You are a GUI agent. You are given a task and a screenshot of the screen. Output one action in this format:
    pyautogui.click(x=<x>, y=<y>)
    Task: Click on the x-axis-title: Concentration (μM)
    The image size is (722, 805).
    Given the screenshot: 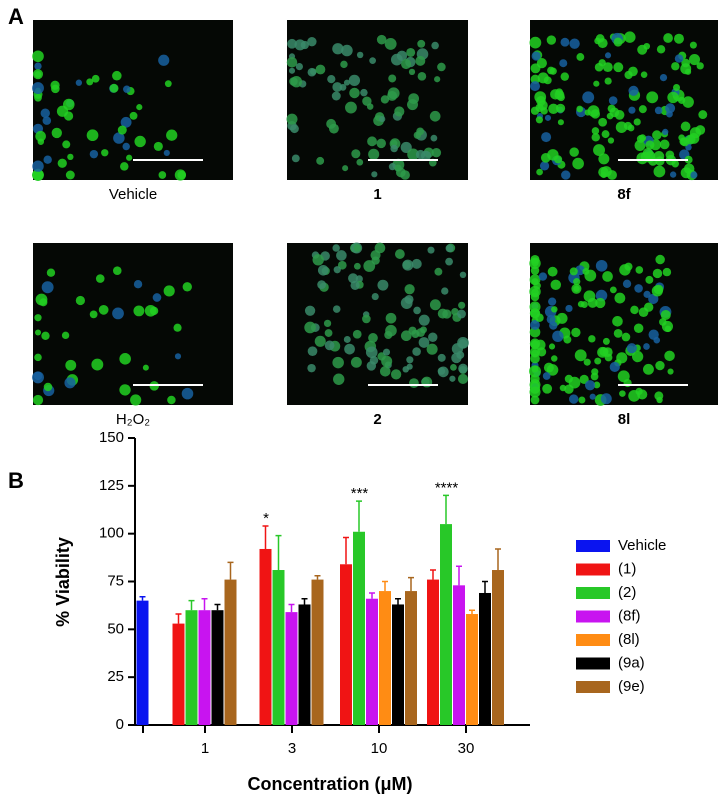 What is the action you would take?
    pyautogui.click(x=330, y=784)
    